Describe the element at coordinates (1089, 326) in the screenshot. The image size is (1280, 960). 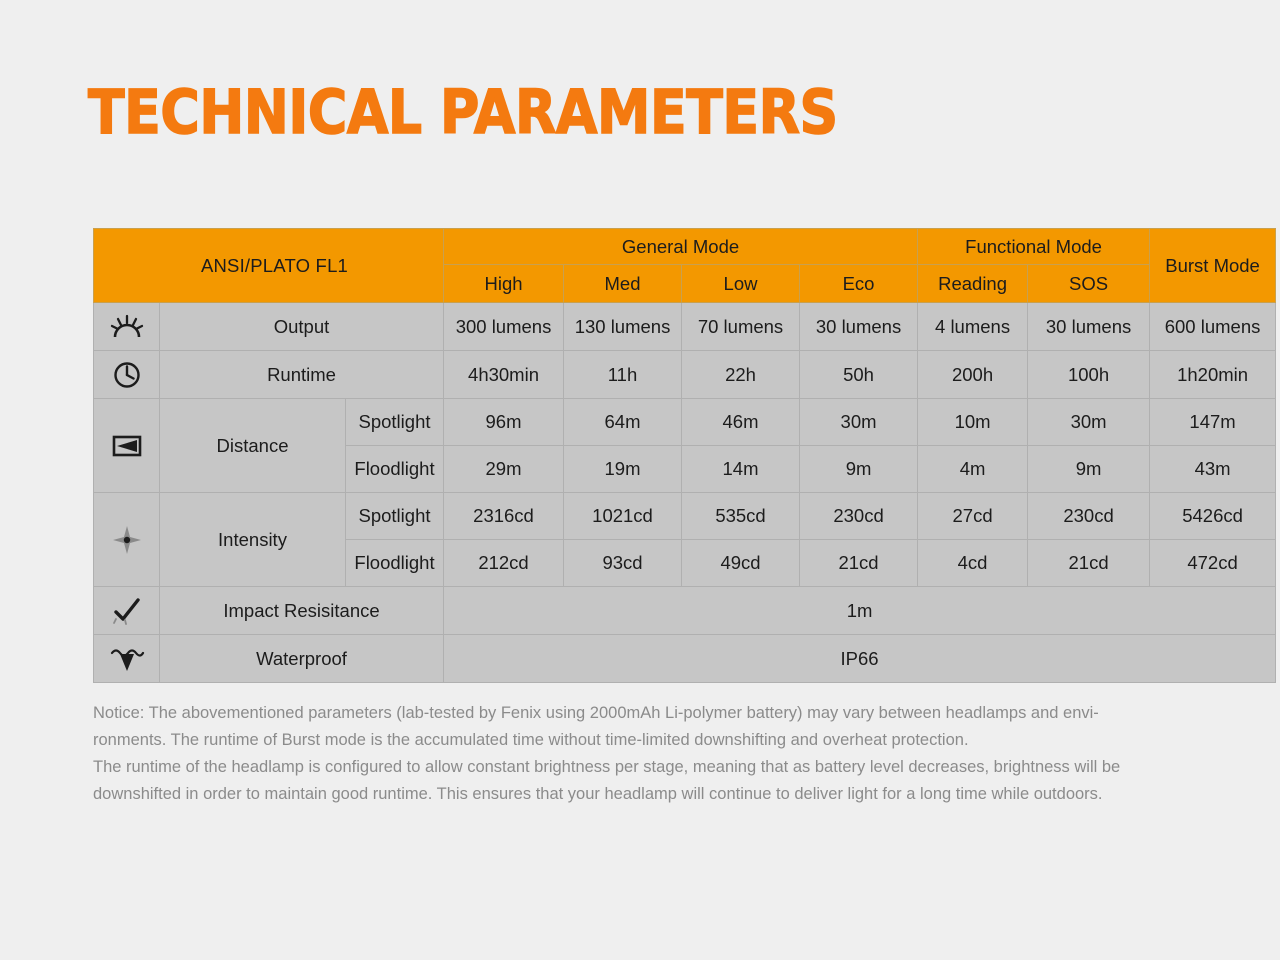
I see `cell-output-sos: 30 lumens` at that location.